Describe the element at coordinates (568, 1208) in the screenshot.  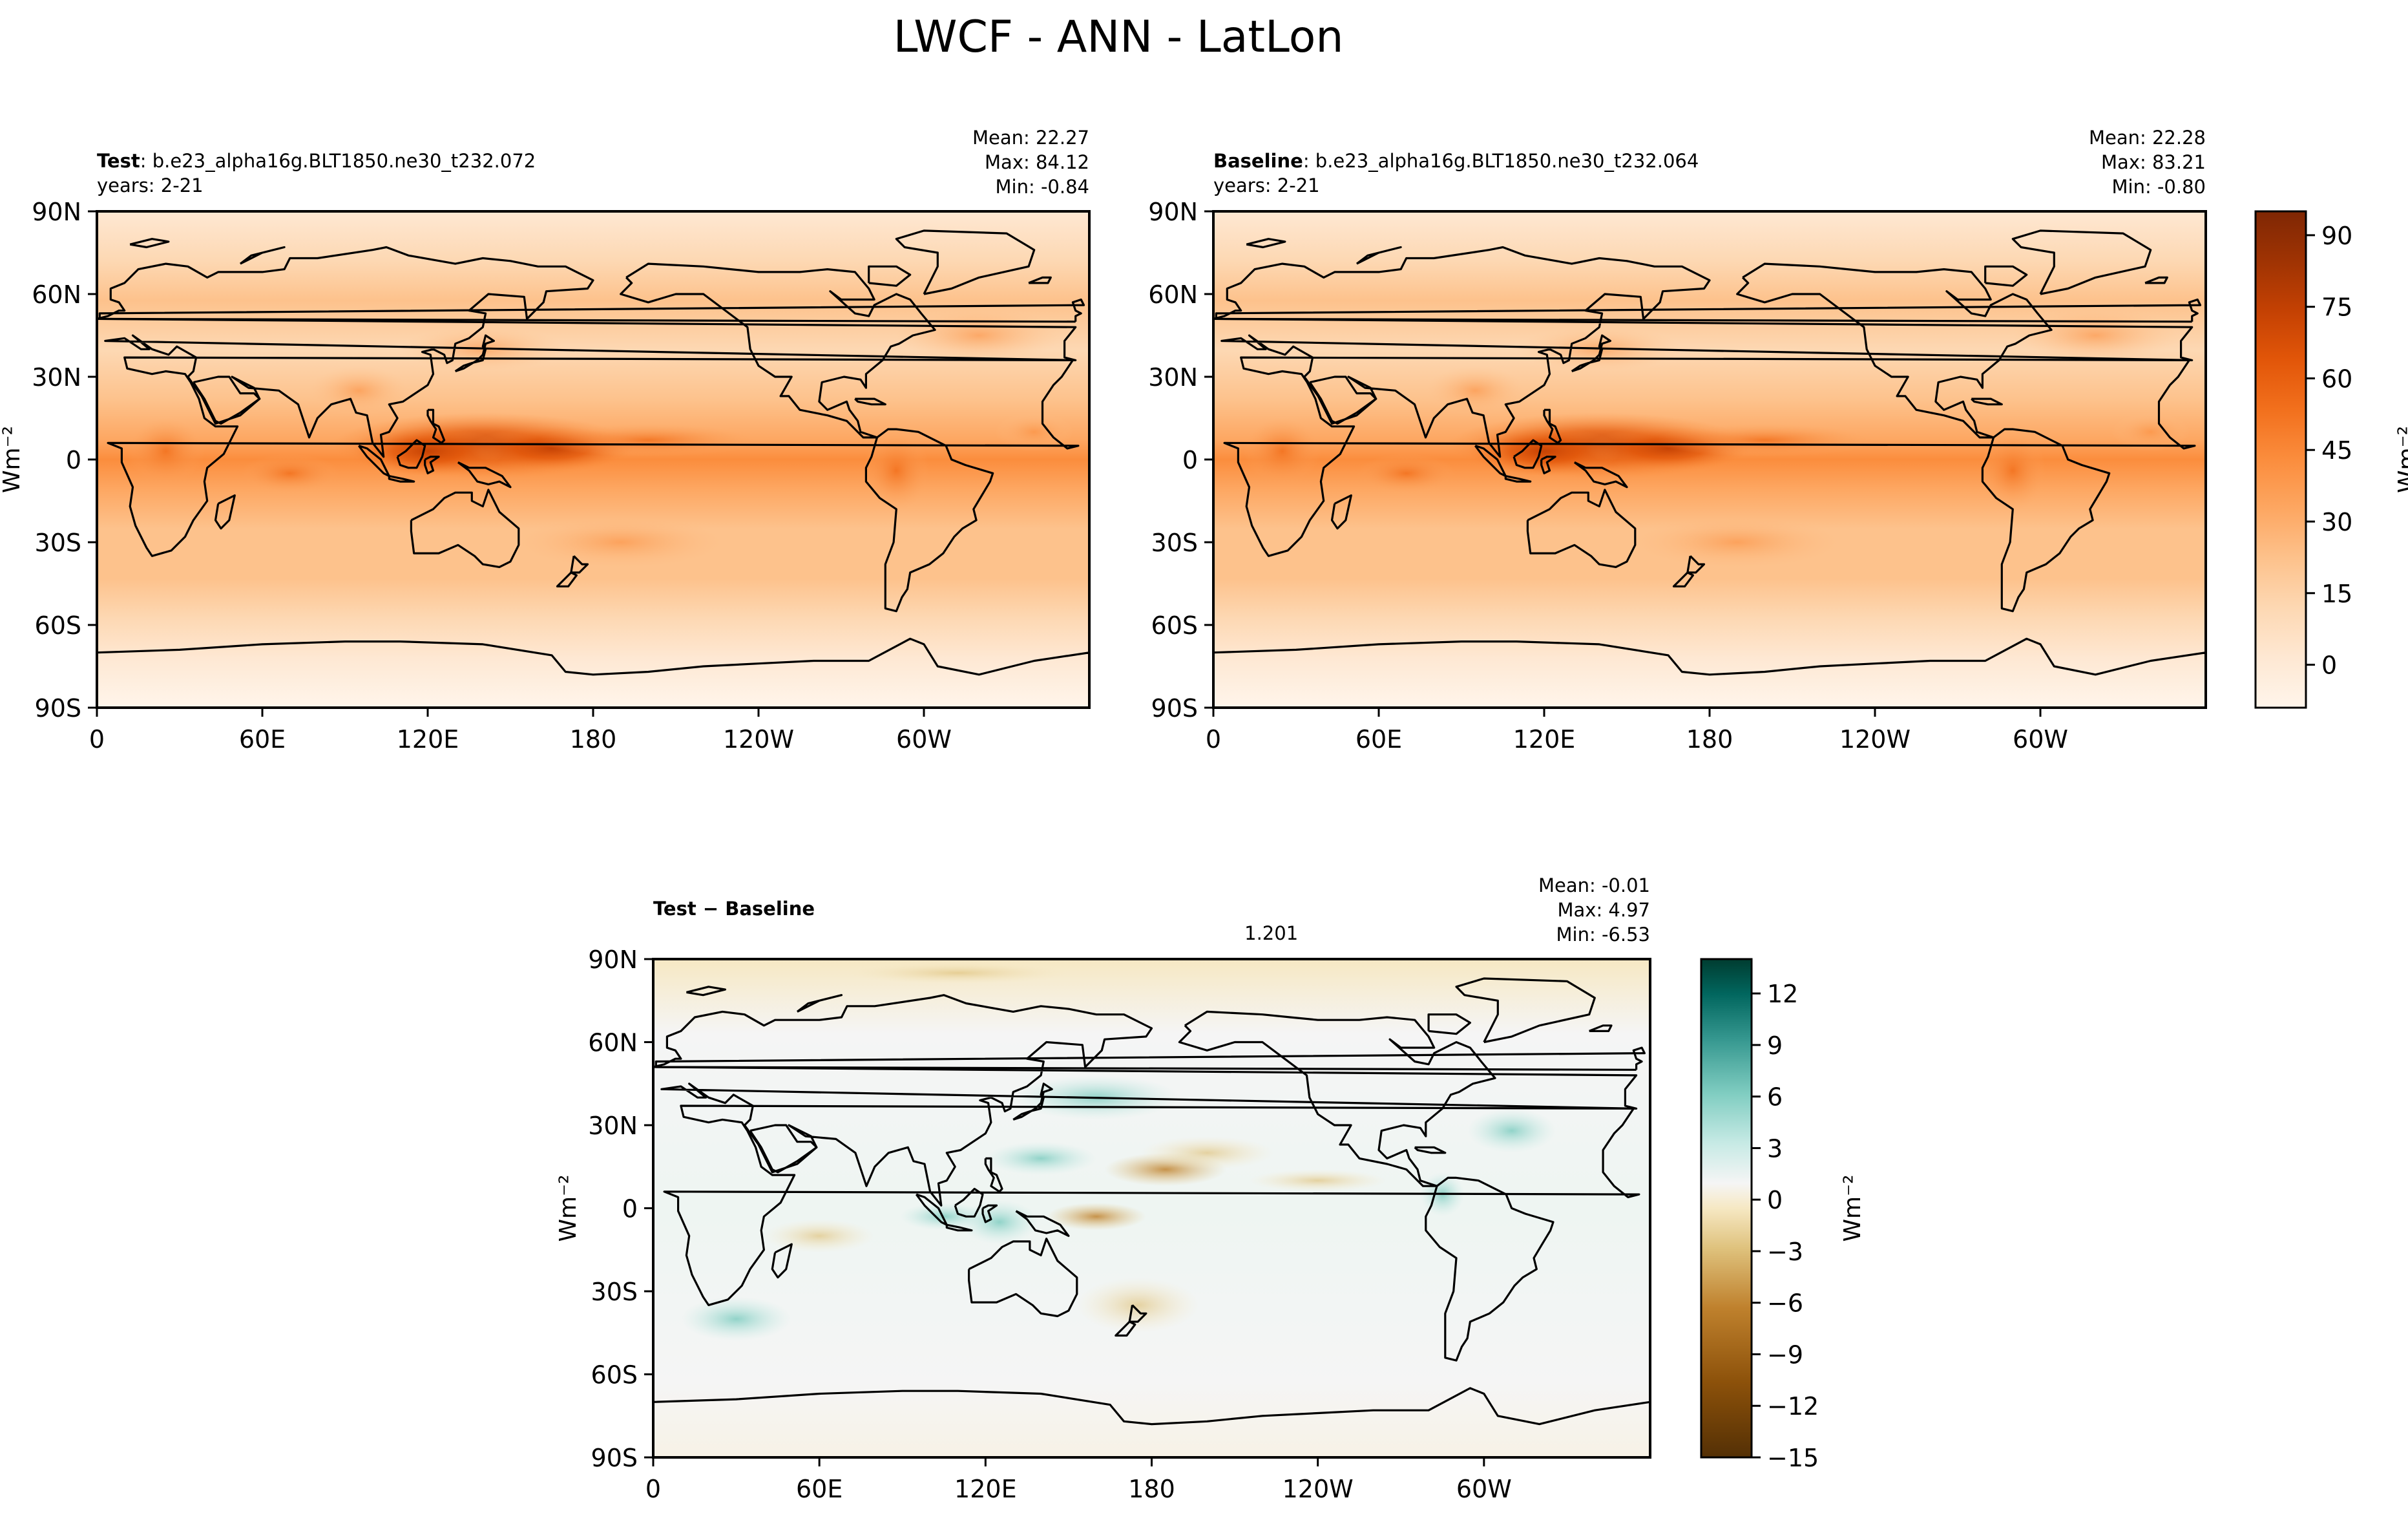
I see `y-axis-label: Wm⁻²` at that location.